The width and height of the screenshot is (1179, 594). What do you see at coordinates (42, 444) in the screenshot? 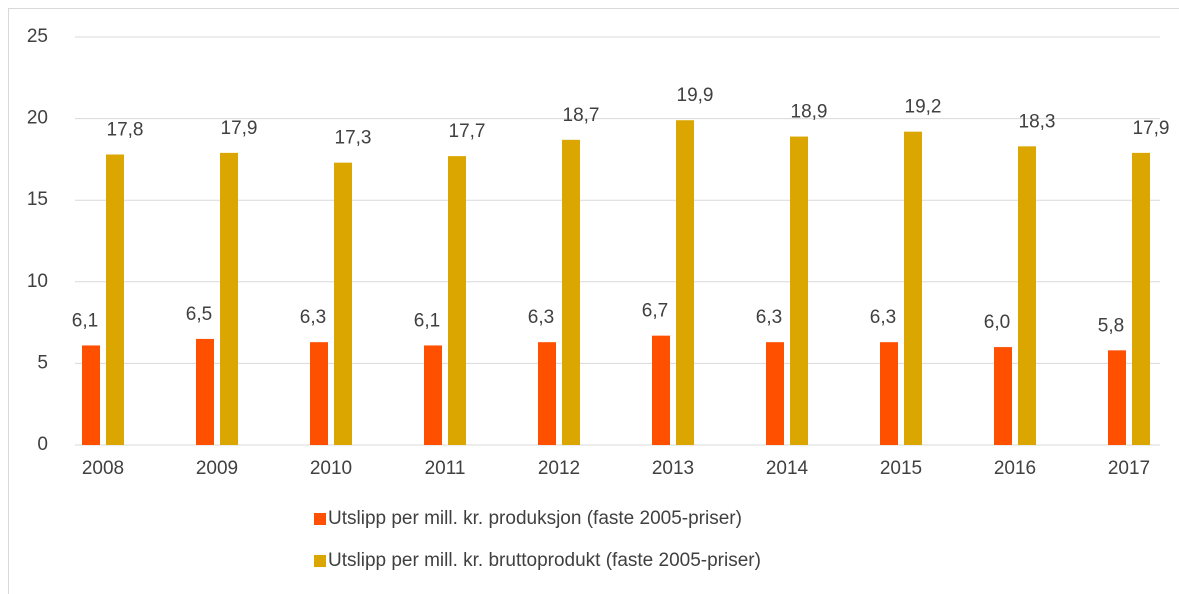
I see `y-tick-label: 0` at bounding box center [42, 444].